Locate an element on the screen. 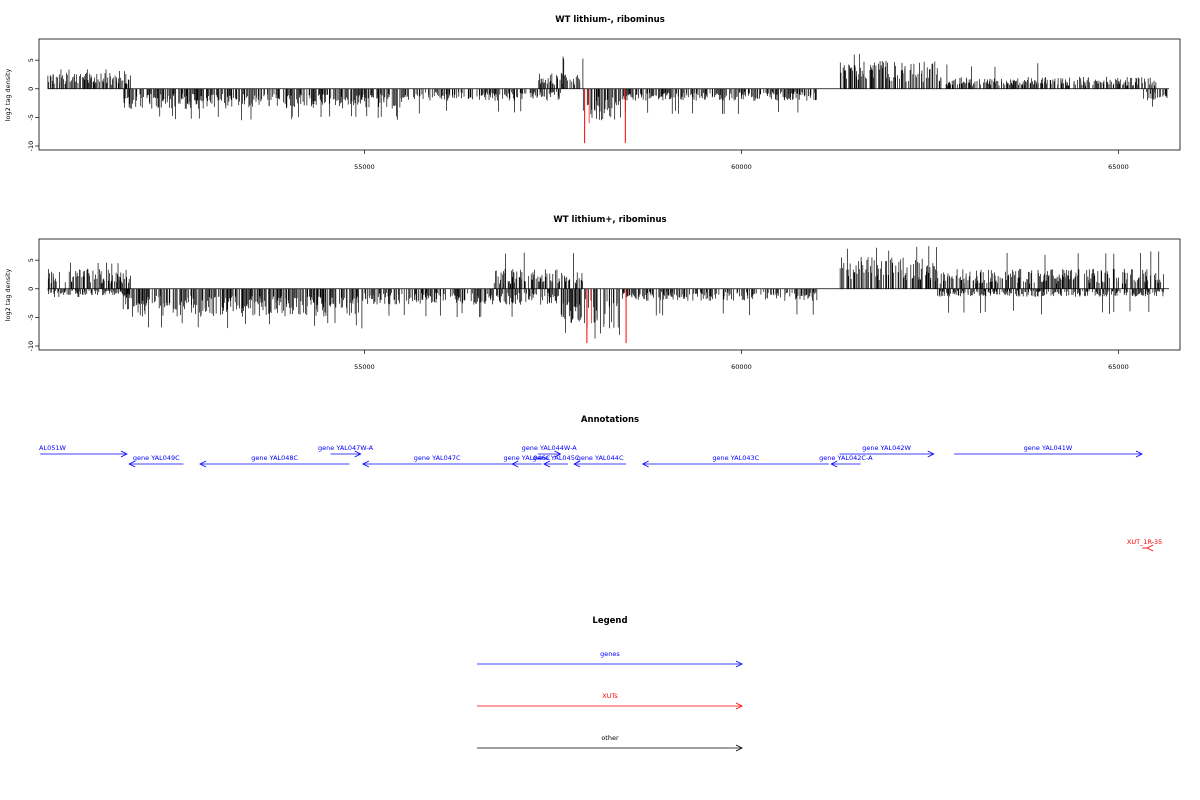  legend-label: other is located at coordinates (610, 738).